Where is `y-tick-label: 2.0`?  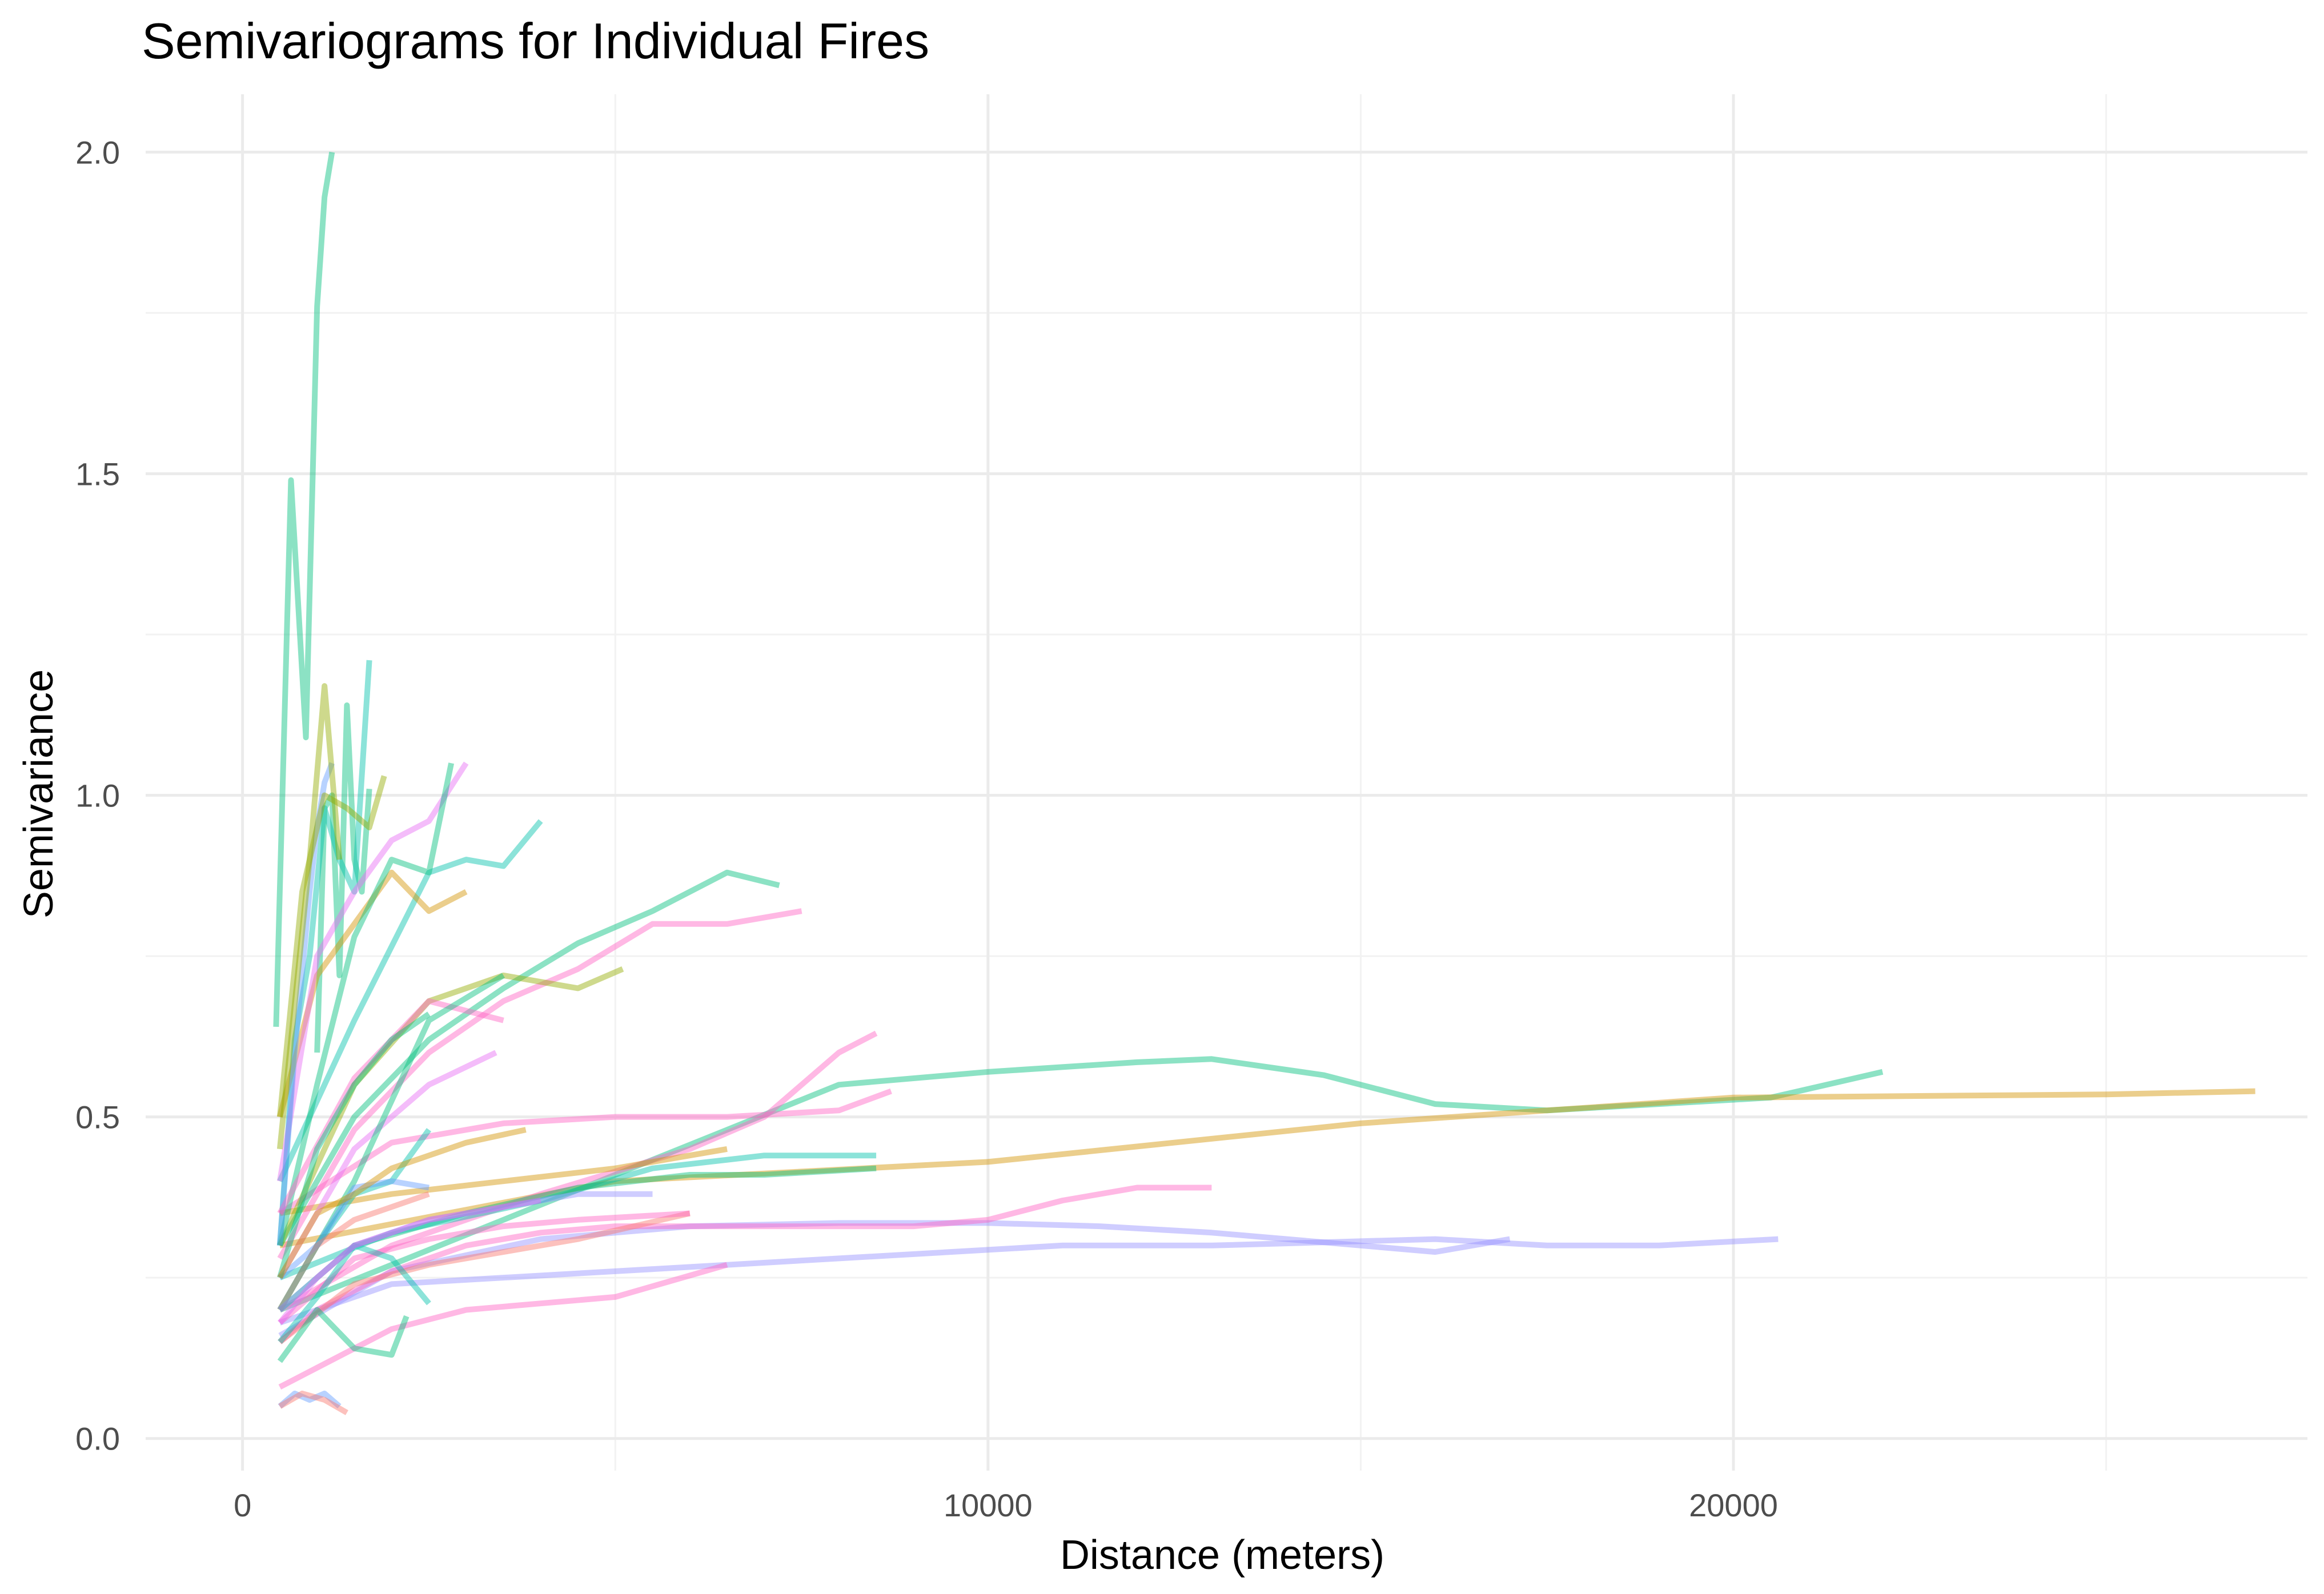 y-tick-label: 2.0 is located at coordinates (98, 152).